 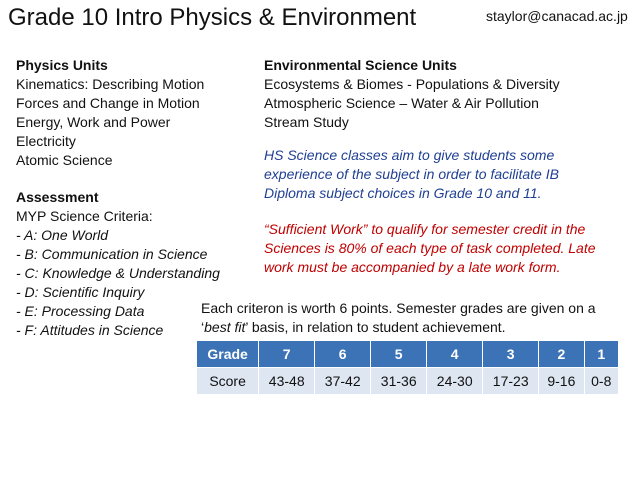 I want to click on table-cell: 37-42, so click(x=342, y=380).